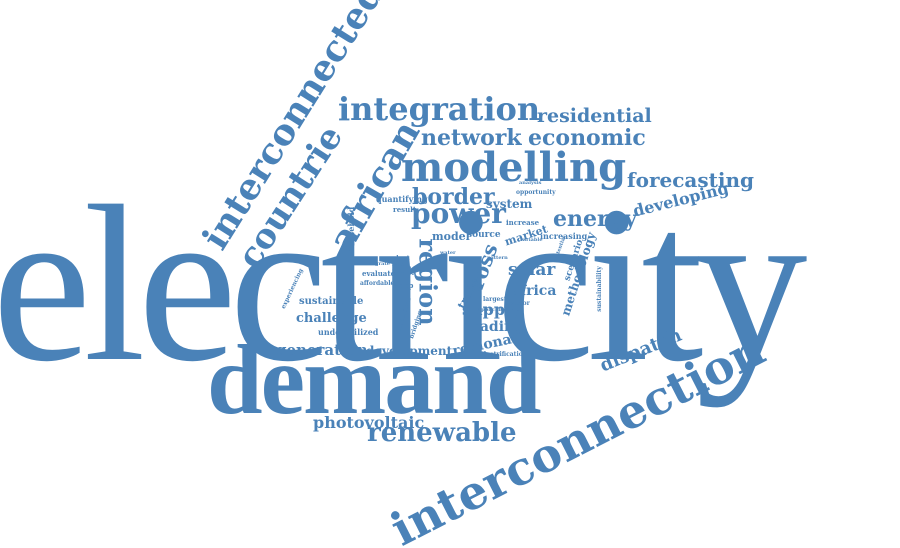  Describe the element at coordinates (514, 167) in the screenshot. I see `word-modelling: modelling` at that location.